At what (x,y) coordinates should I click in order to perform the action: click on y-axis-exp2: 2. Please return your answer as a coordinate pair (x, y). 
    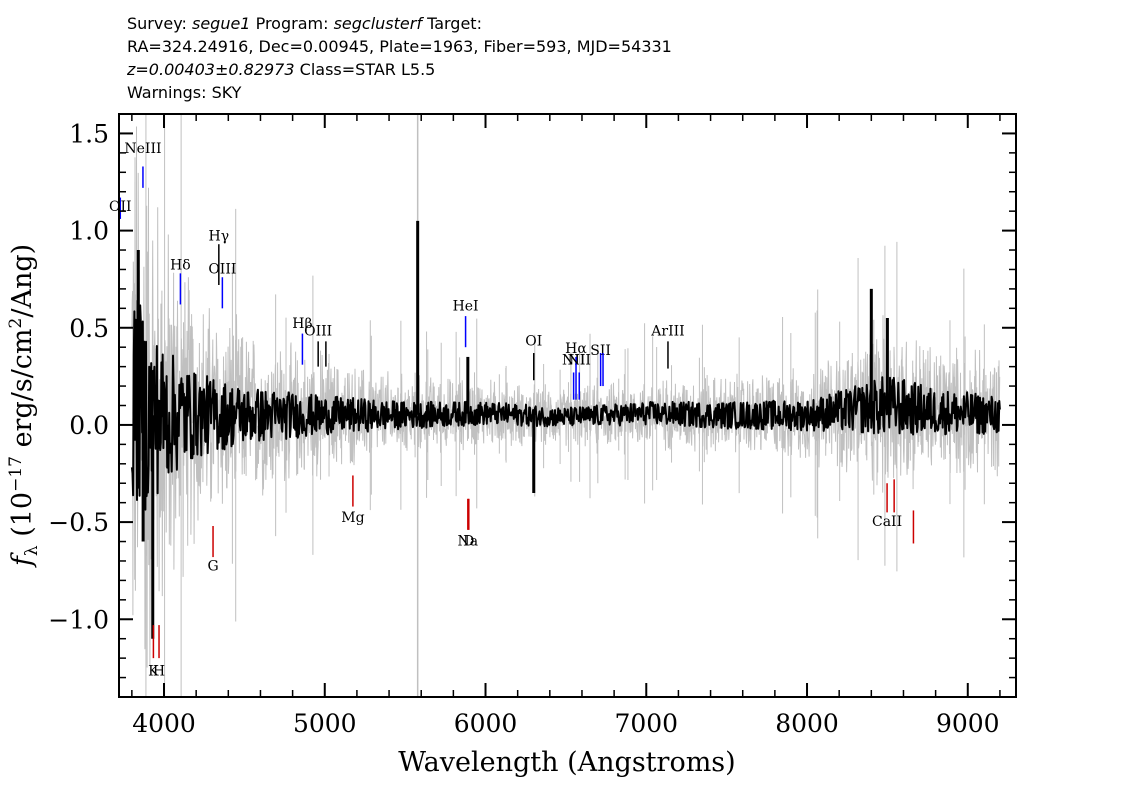
    Looking at the image, I should click on (16, 323).